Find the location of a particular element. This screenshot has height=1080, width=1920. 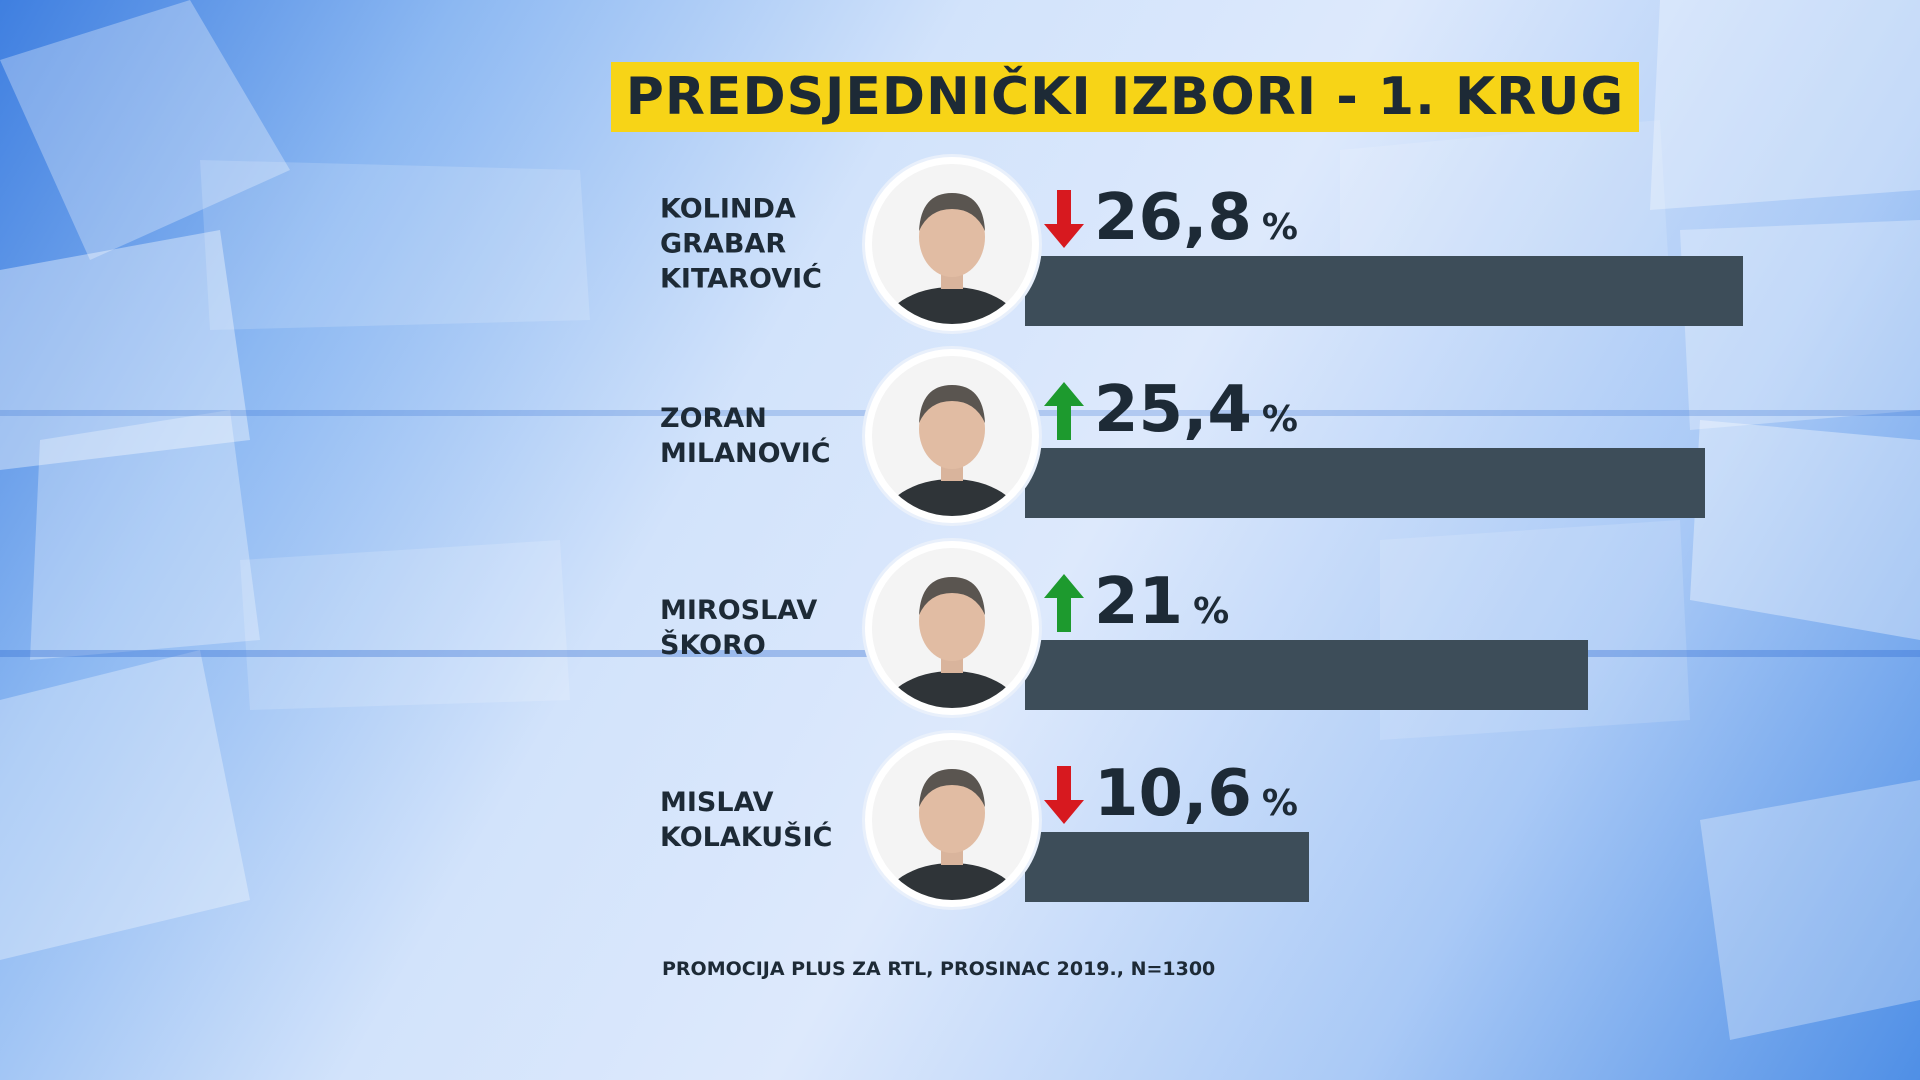

candidate-name: MIROSLAV ŠKORO is located at coordinates (739, 628).